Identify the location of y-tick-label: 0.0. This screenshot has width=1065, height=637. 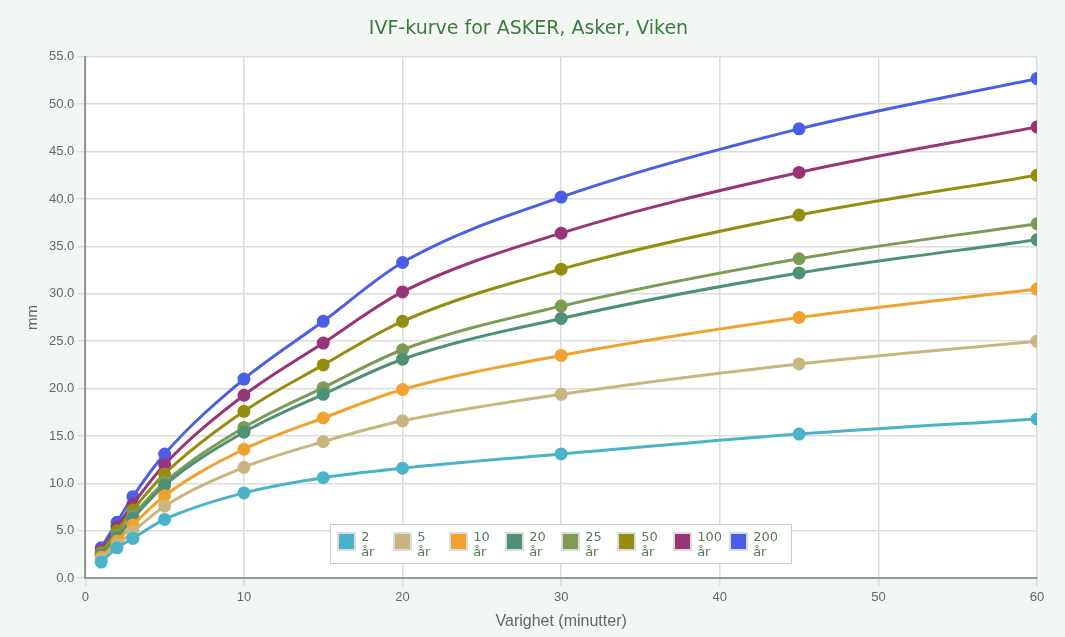
(65, 577).